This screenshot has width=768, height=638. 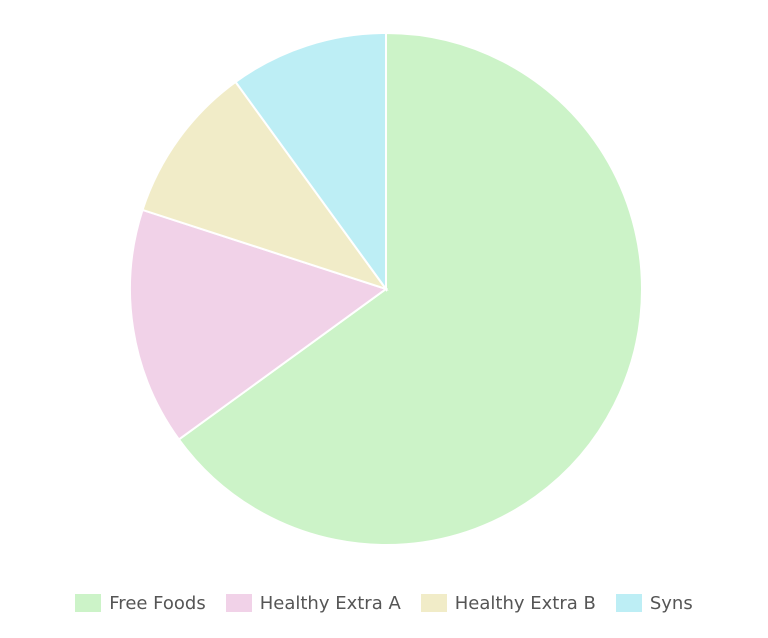 What do you see at coordinates (157, 603) in the screenshot?
I see `legend-label-free-foods: Free Foods` at bounding box center [157, 603].